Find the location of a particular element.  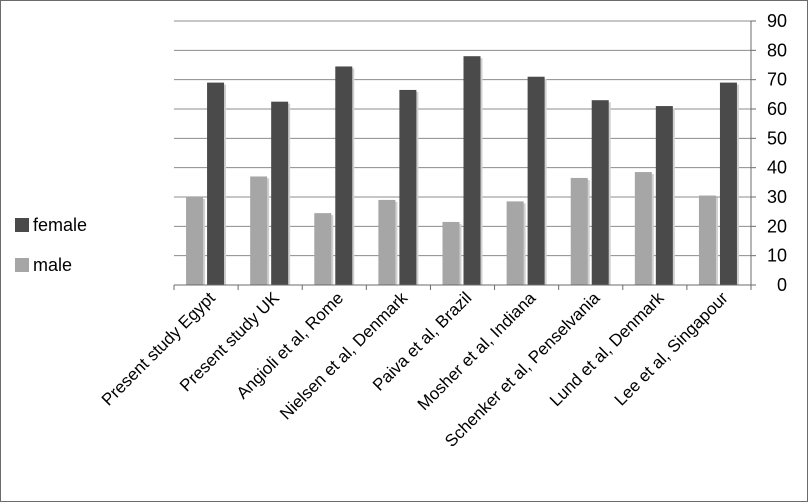

y-tick-label: 60 is located at coordinates (777, 109).